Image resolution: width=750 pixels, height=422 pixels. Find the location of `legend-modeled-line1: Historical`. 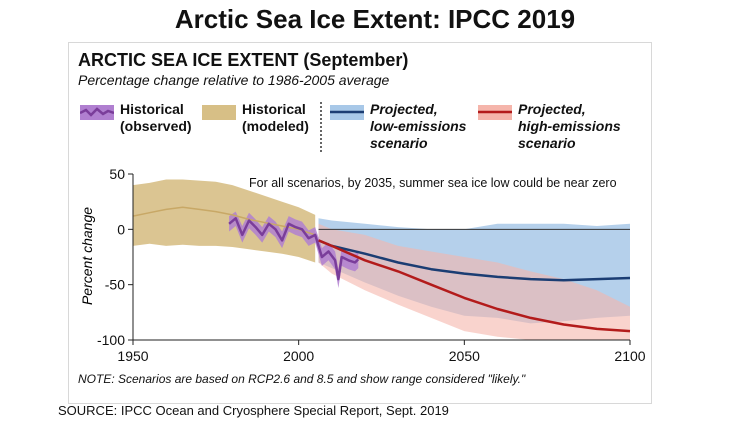

legend-modeled-line1: Historical is located at coordinates (274, 109).